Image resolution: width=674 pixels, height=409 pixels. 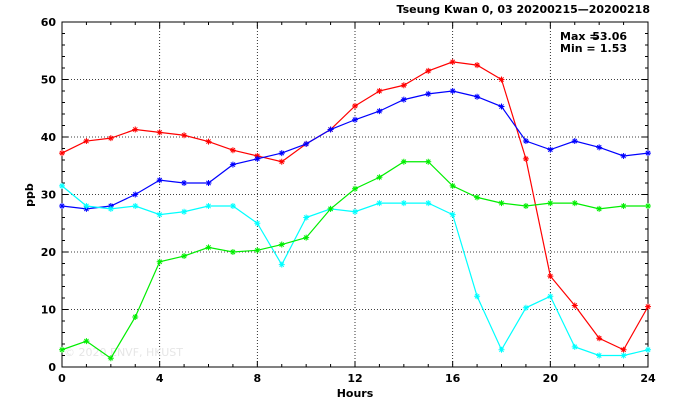 What do you see at coordinates (453, 378) in the screenshot?
I see `x-tick-label: 16` at bounding box center [453, 378].